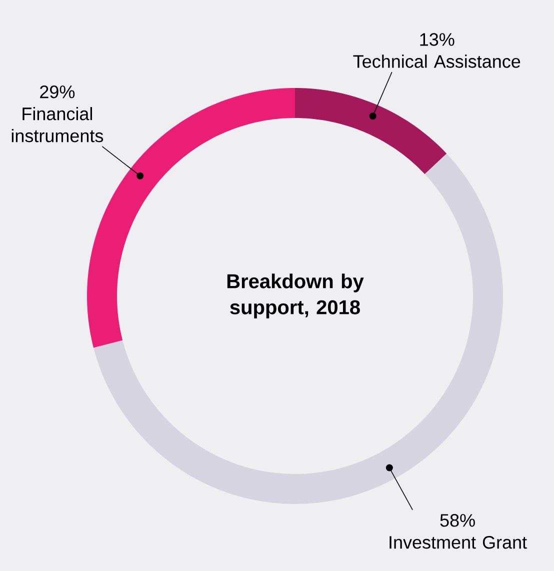 The height and width of the screenshot is (571, 554). I want to click on data-label: 13%, so click(437, 39).